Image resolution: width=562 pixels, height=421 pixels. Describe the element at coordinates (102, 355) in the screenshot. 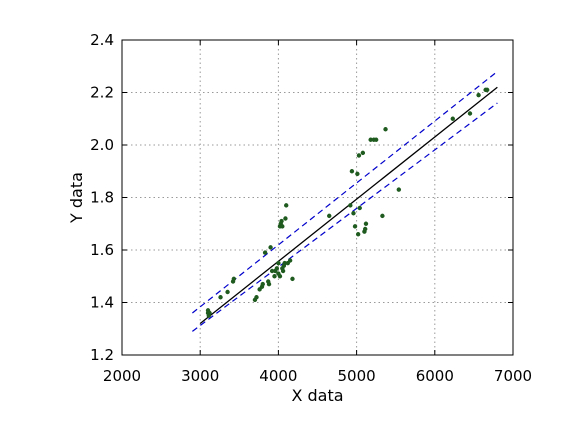

I see `y-tick-label: 1.2` at that location.